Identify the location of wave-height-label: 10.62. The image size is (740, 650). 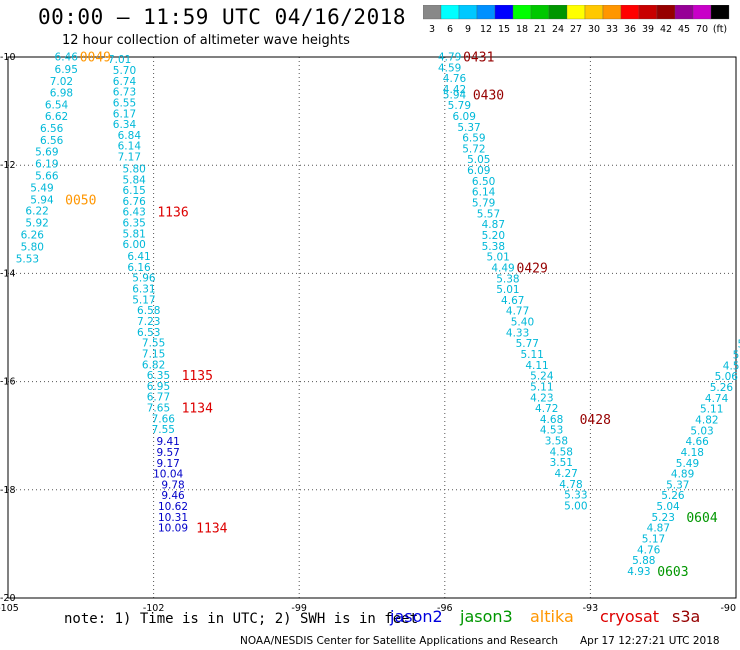
(173, 507).